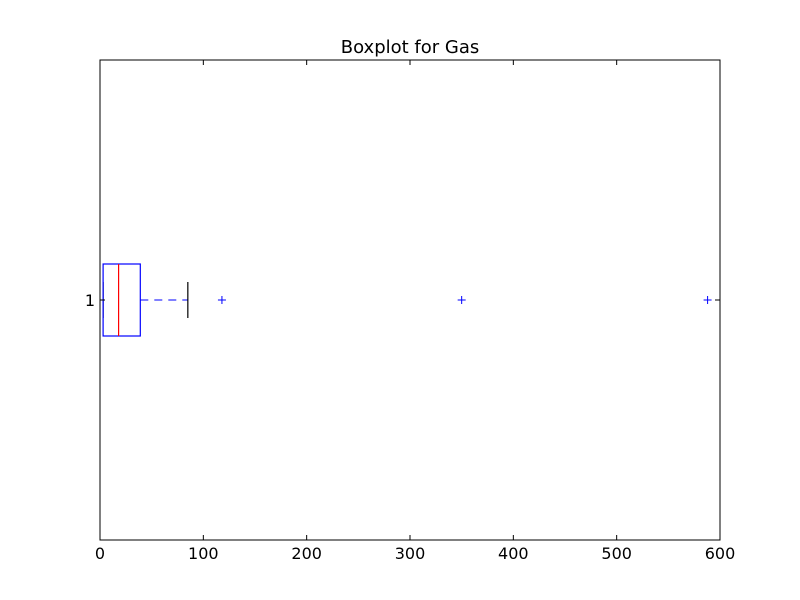 The height and width of the screenshot is (600, 800). I want to click on box-iqr, so click(121, 300).